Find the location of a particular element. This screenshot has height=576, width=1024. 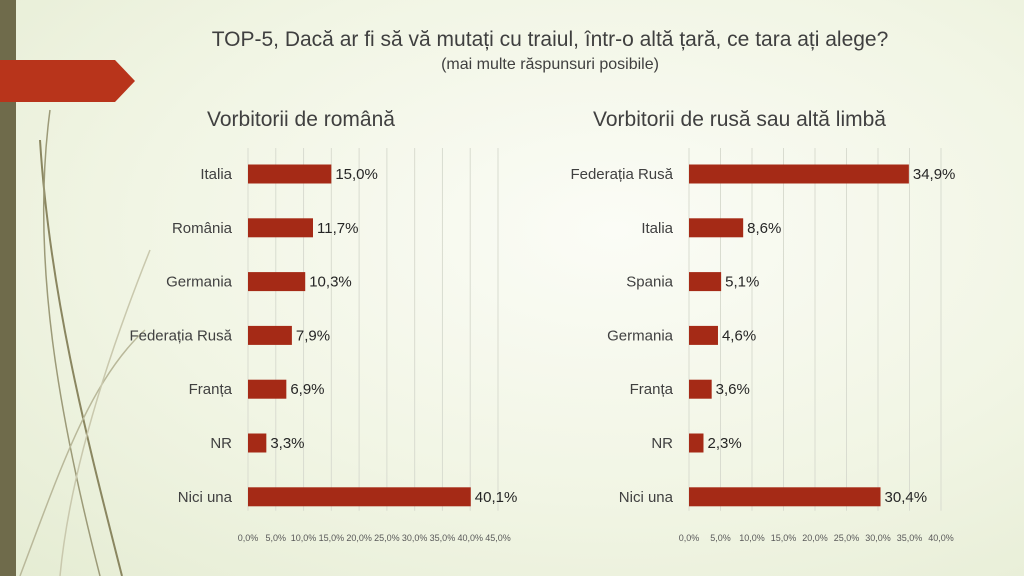

data-label: 8,6% is located at coordinates (764, 228).